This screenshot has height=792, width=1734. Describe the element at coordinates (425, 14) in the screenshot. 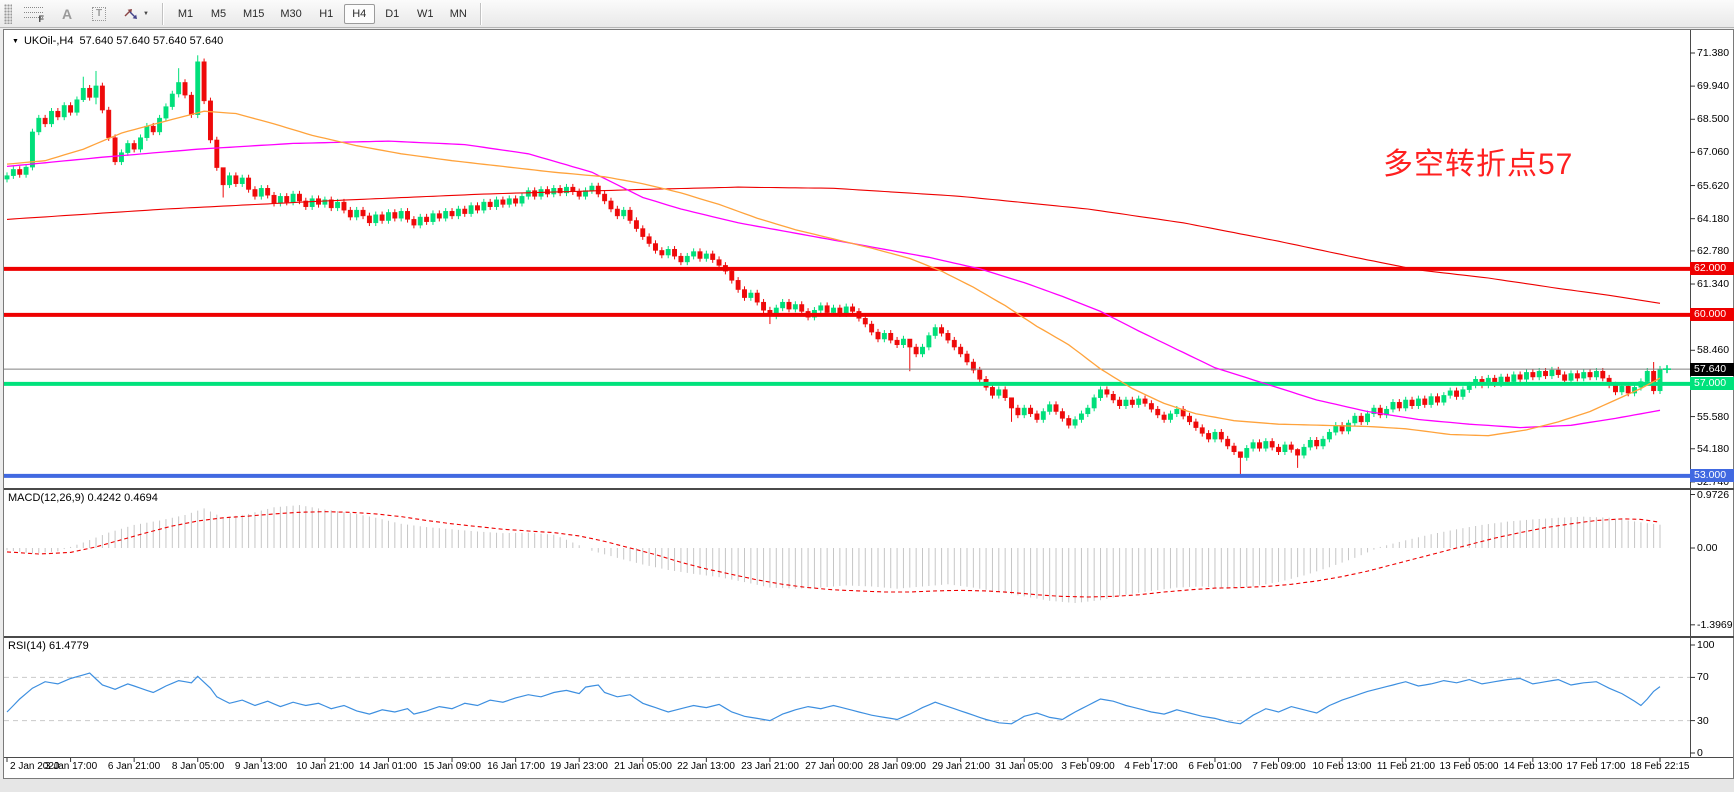

I see `timeframe-button-W1: W1` at that location.